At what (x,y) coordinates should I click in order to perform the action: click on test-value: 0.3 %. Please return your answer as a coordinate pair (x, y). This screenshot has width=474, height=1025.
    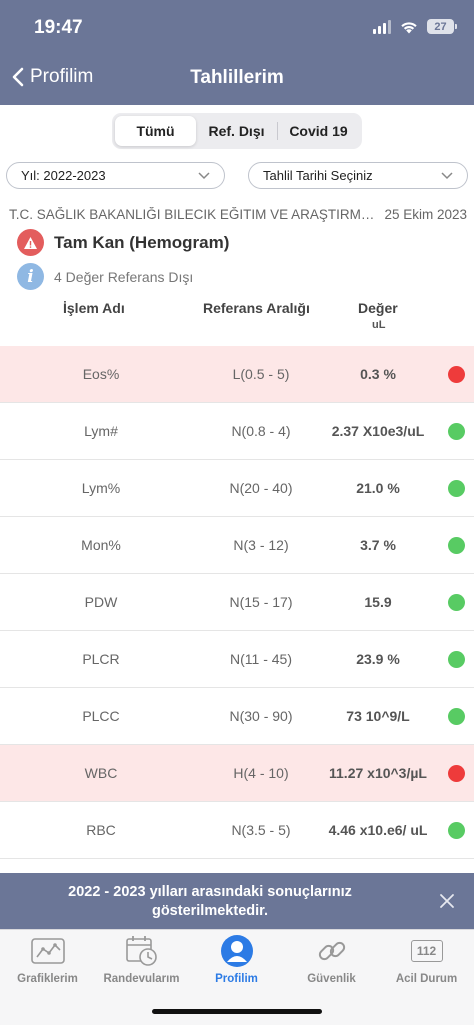
    Looking at the image, I should click on (378, 374).